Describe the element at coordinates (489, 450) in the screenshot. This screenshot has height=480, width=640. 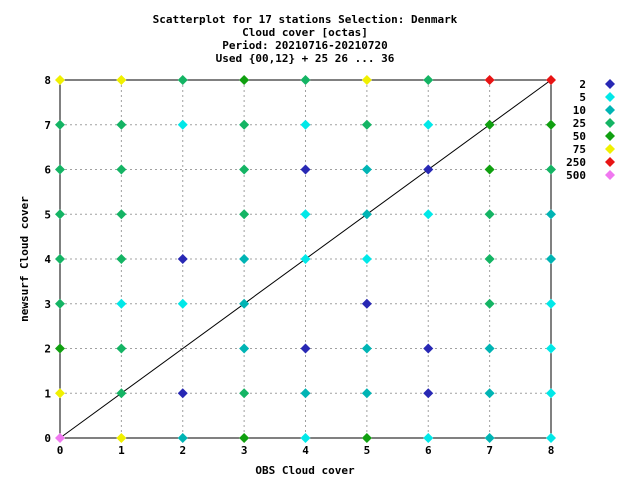
I see `x-tick-label-7: 7` at that location.